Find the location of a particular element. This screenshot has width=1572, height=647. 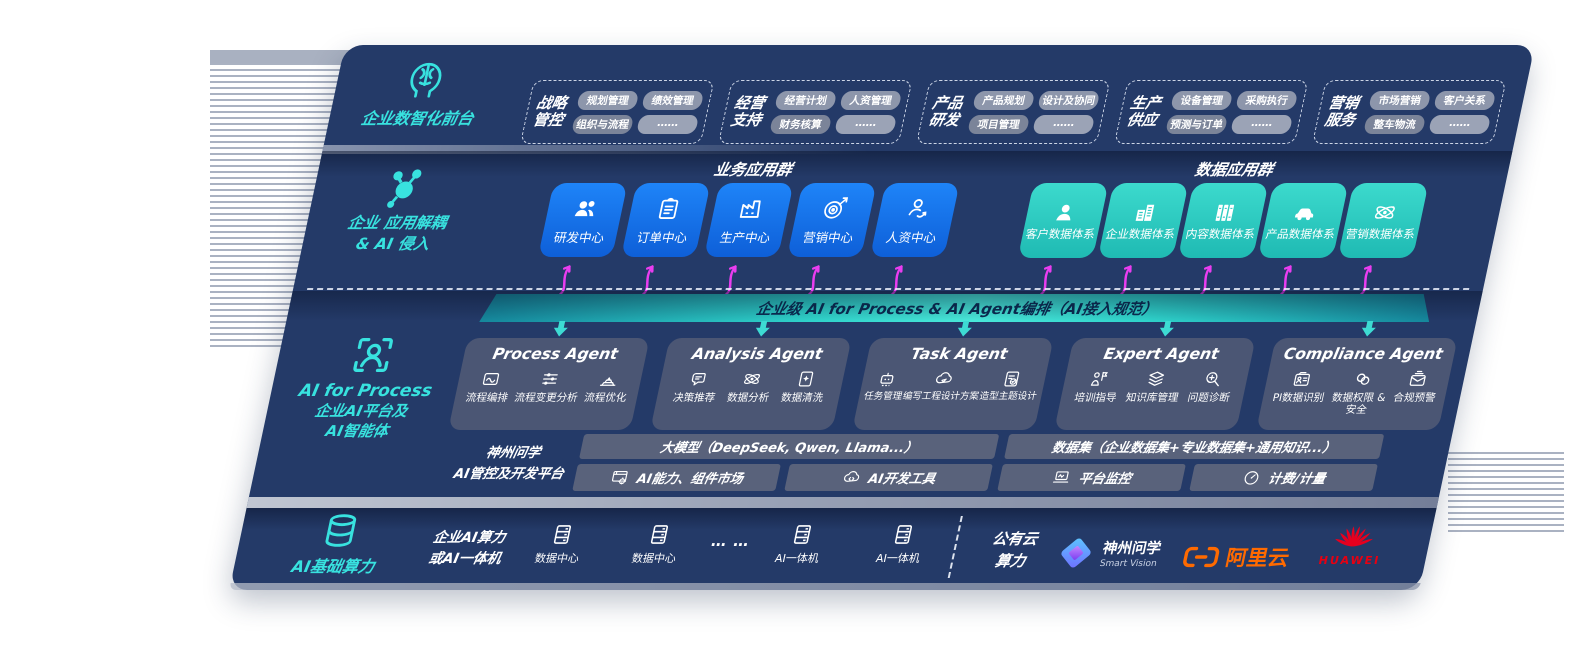

app-label: 营销数据体系 is located at coordinates (1380, 233).